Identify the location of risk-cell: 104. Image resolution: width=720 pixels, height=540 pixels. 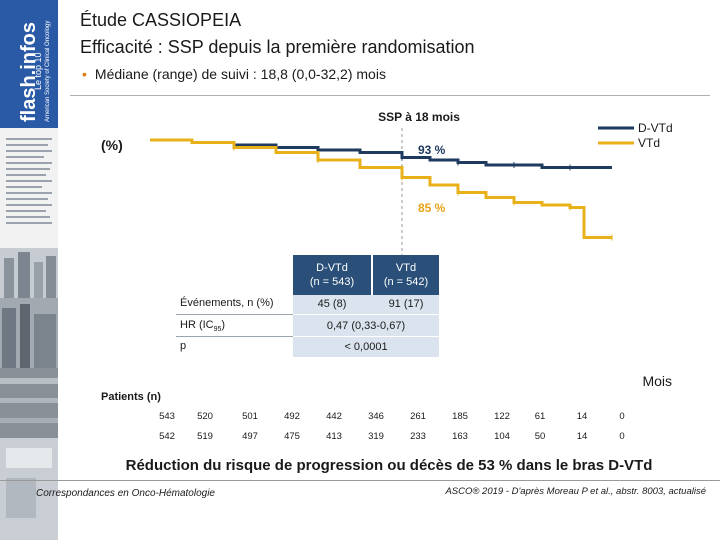
(502, 436).